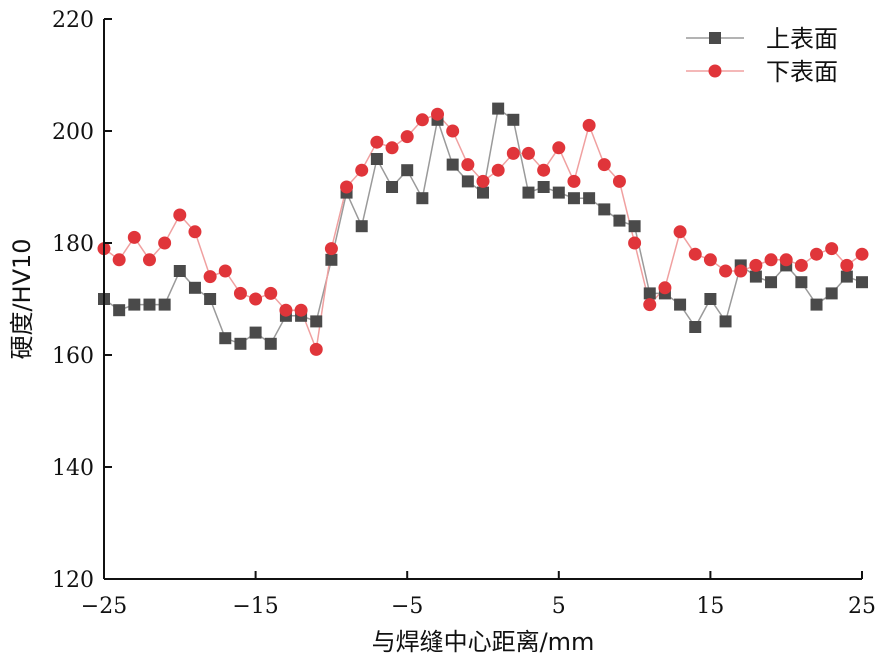 This screenshot has width=886, height=661. Describe the element at coordinates (715, 38) in the screenshot. I see `legend-marker-upper` at that location.